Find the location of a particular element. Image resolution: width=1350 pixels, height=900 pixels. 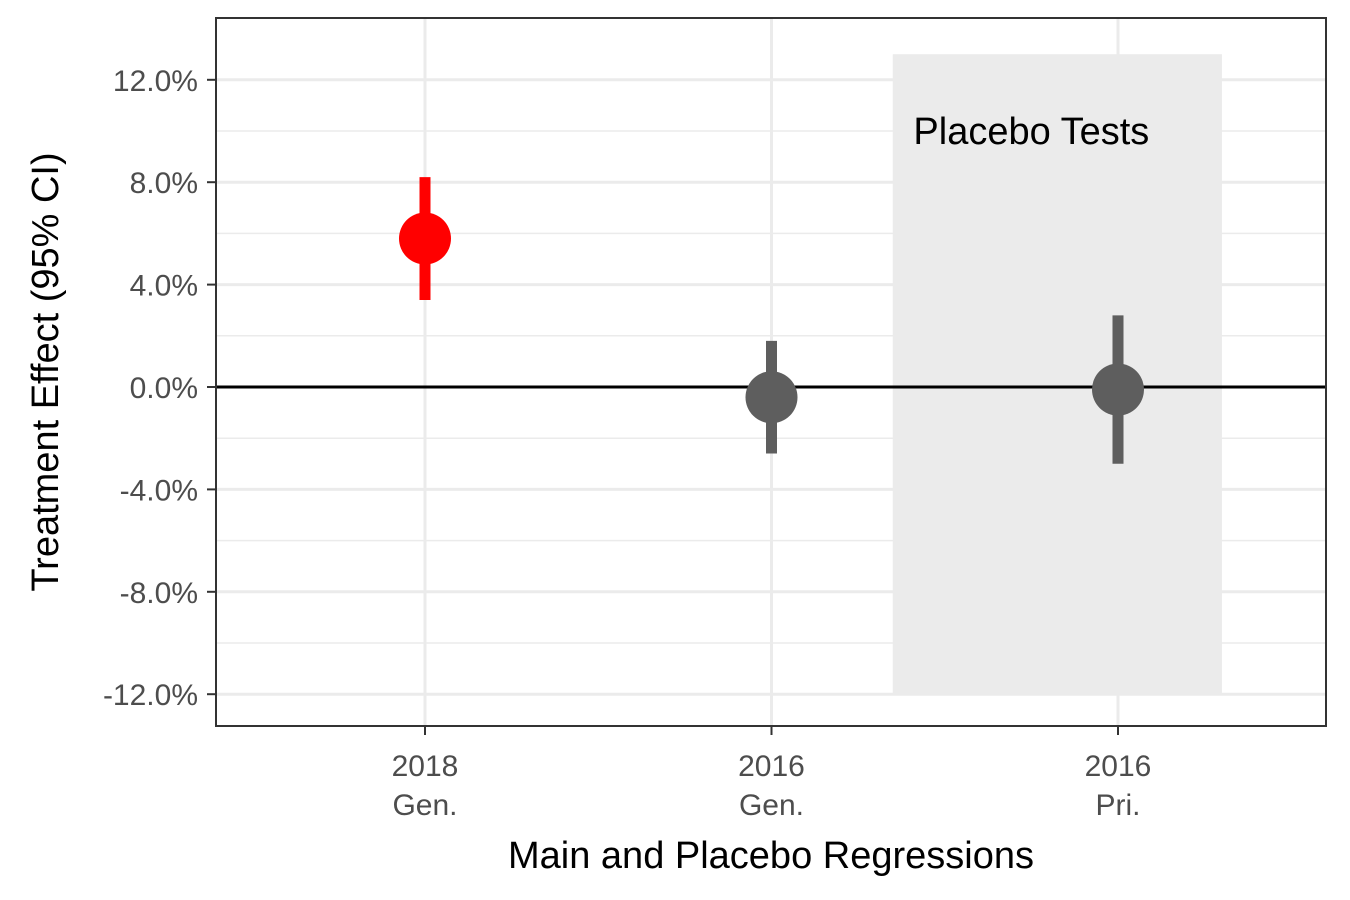

placebo-tests-annotation: Placebo Tests is located at coordinates (1031, 132).